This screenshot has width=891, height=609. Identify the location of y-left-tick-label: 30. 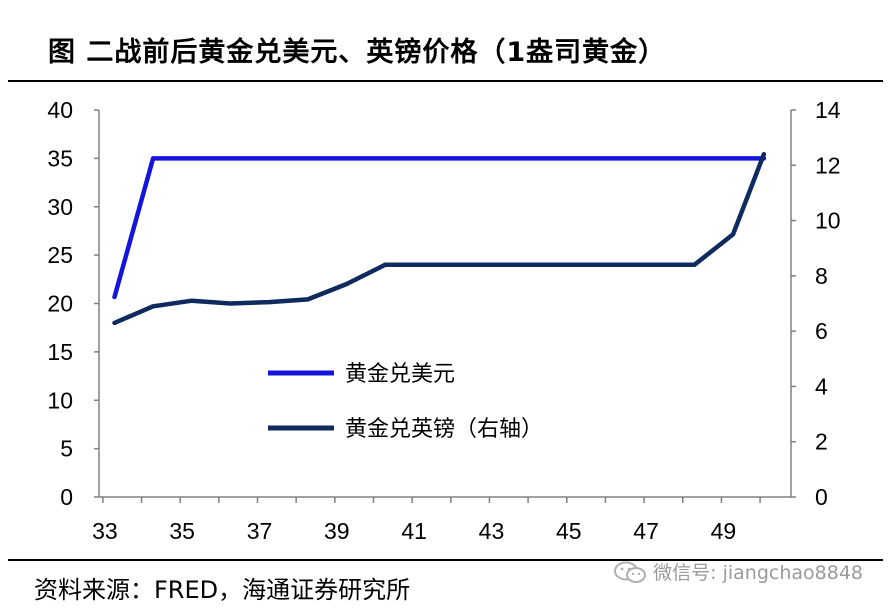
(60, 207).